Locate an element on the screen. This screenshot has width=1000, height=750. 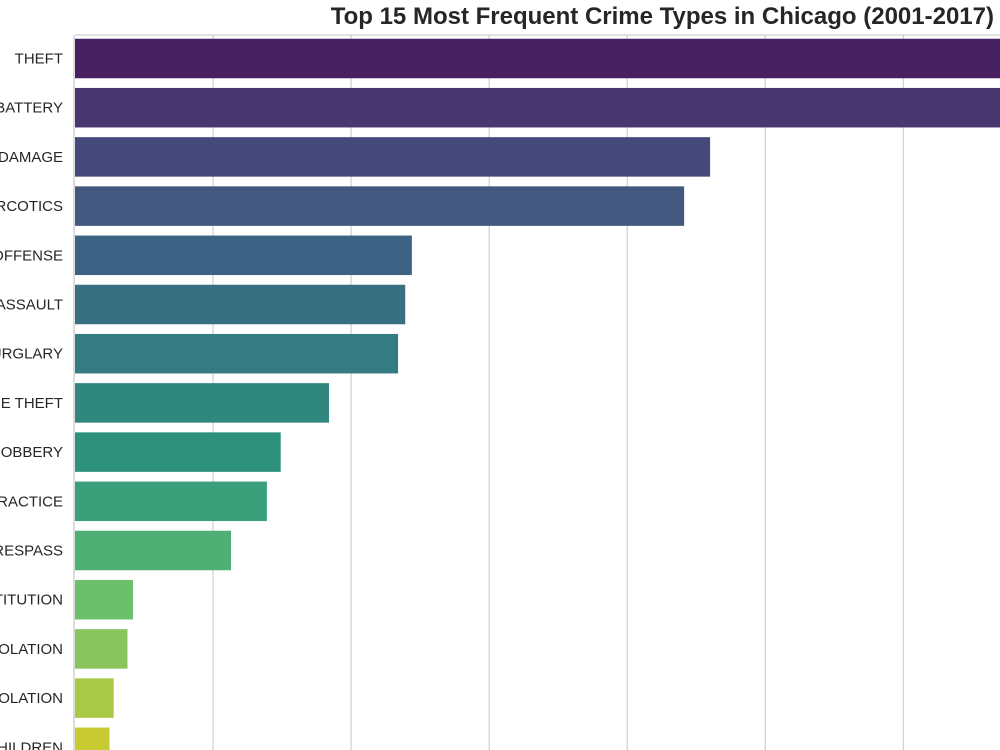
y-tick-label: HILDREN is located at coordinates (31, 744).